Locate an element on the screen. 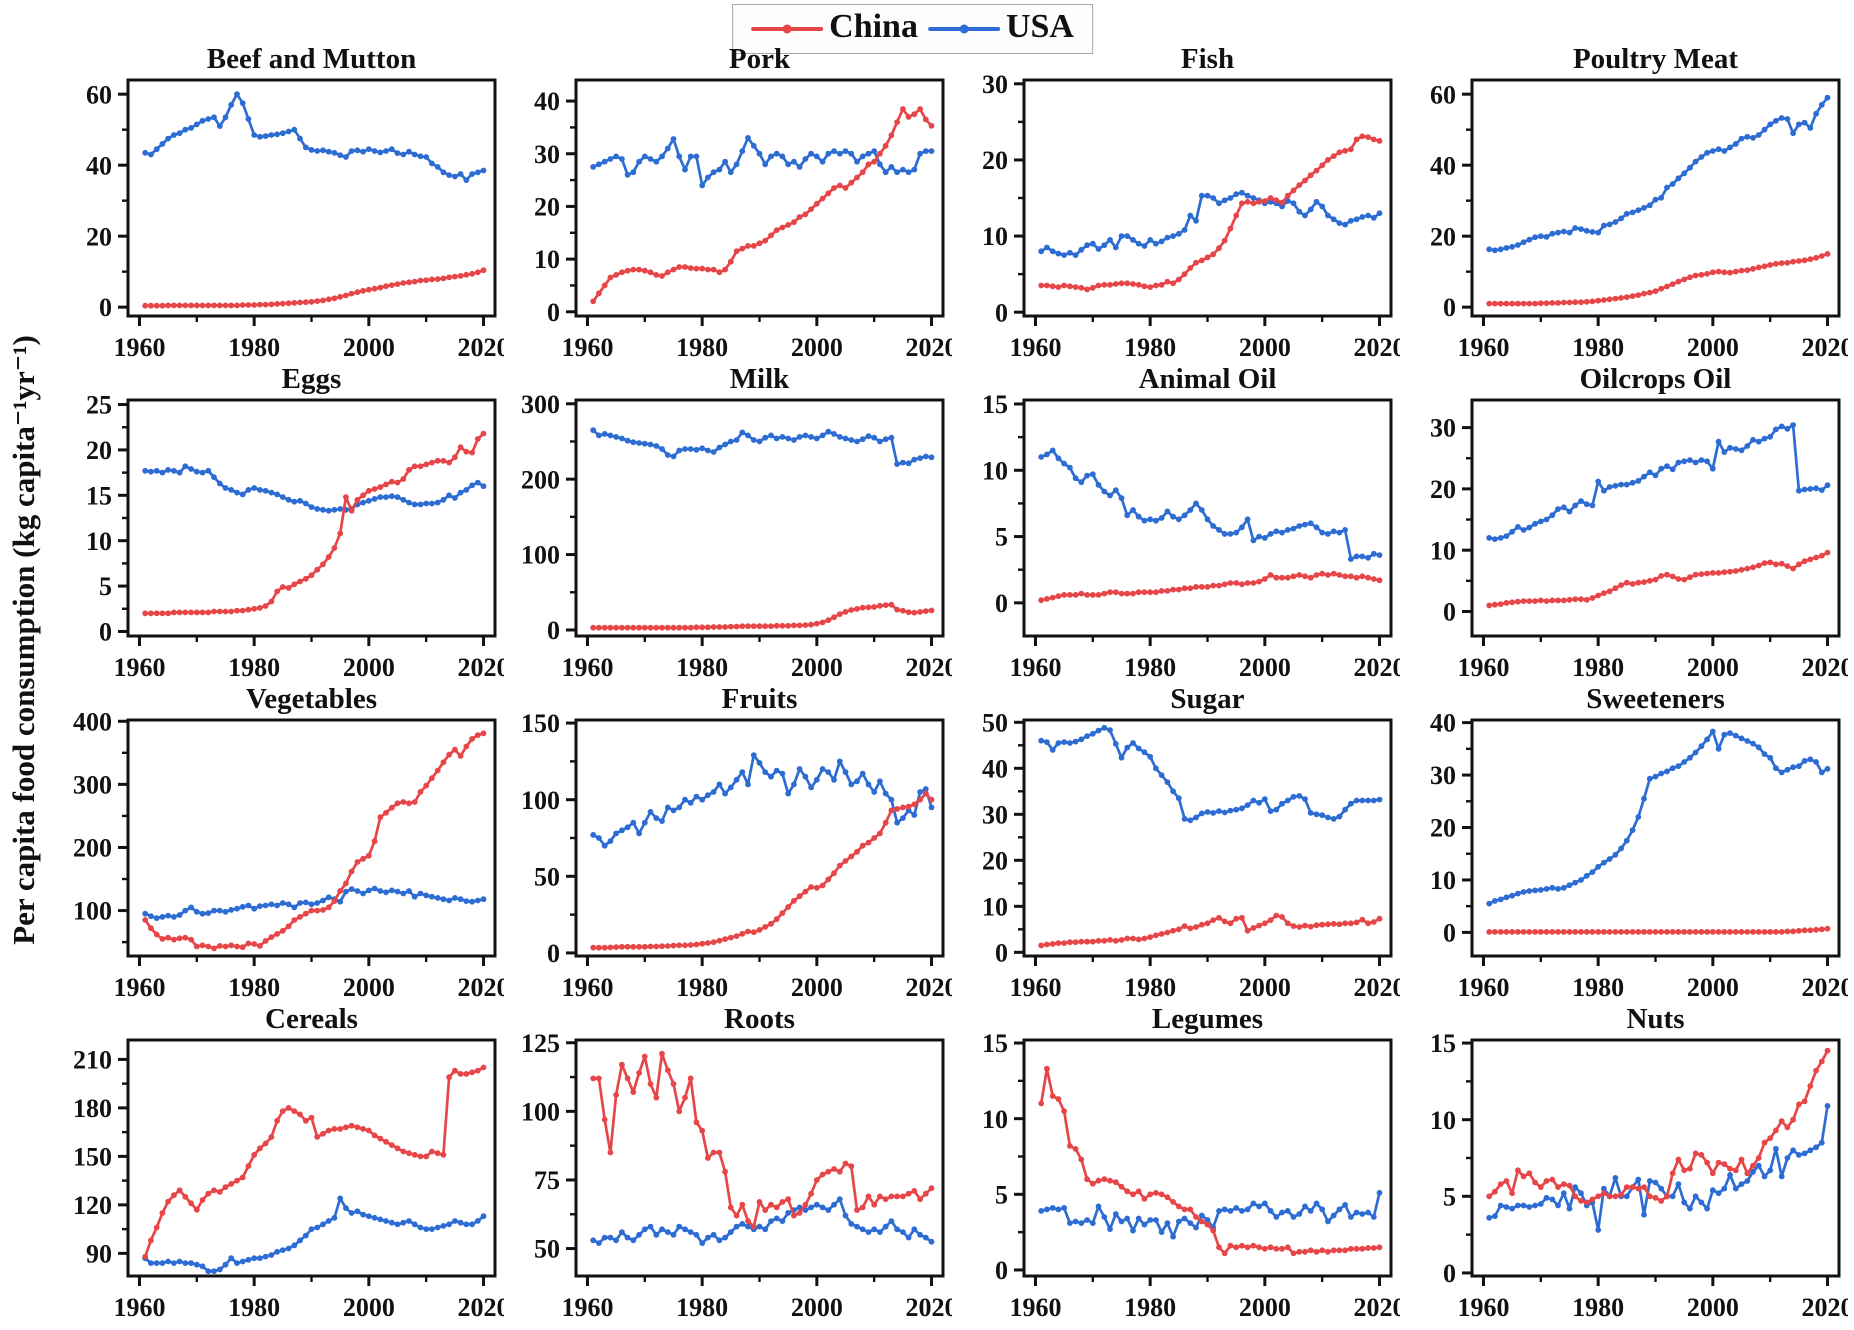 This screenshot has width=1854, height=1330. y-tick-label: 60 is located at coordinates (99, 94).